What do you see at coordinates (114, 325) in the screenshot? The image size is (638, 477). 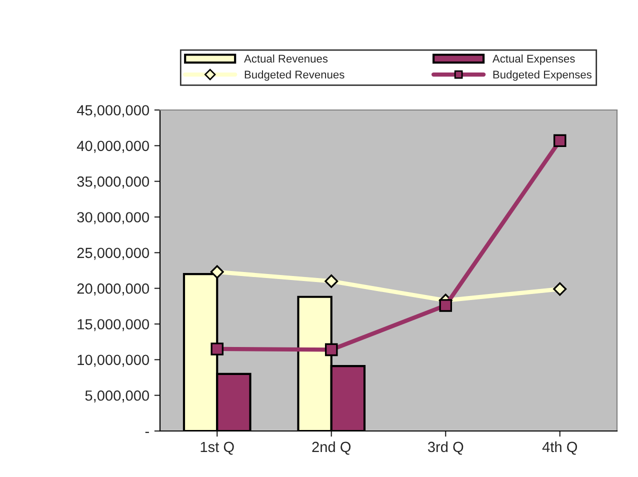 I see `y-tick-label: 15,000,000` at bounding box center [114, 325].